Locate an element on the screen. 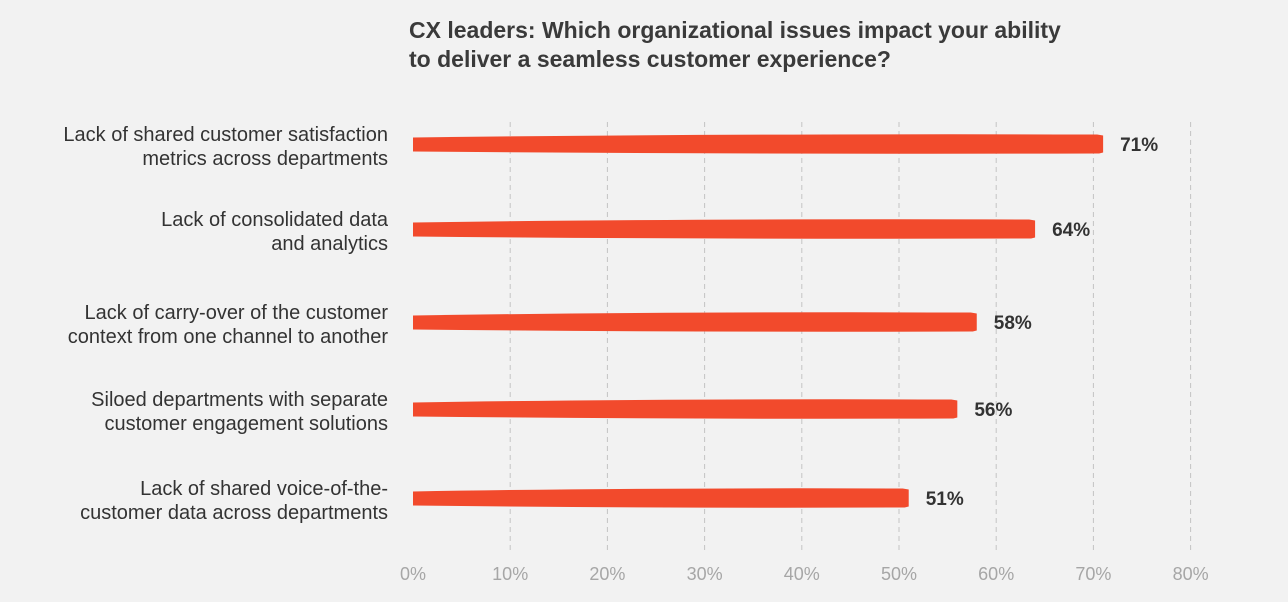 This screenshot has height=602, width=1288. category-label-1-line-2: metrics across departments is located at coordinates (265, 159).